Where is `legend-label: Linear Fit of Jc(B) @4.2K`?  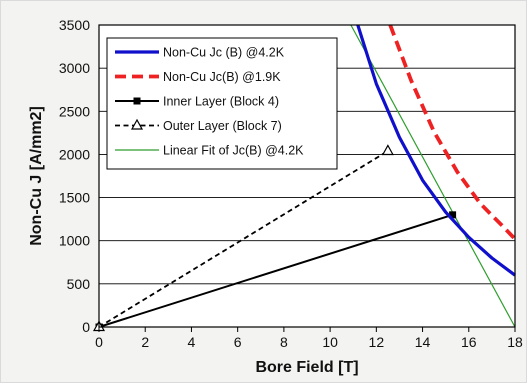 legend-label: Linear Fit of Jc(B) @4.2K is located at coordinates (233, 151).